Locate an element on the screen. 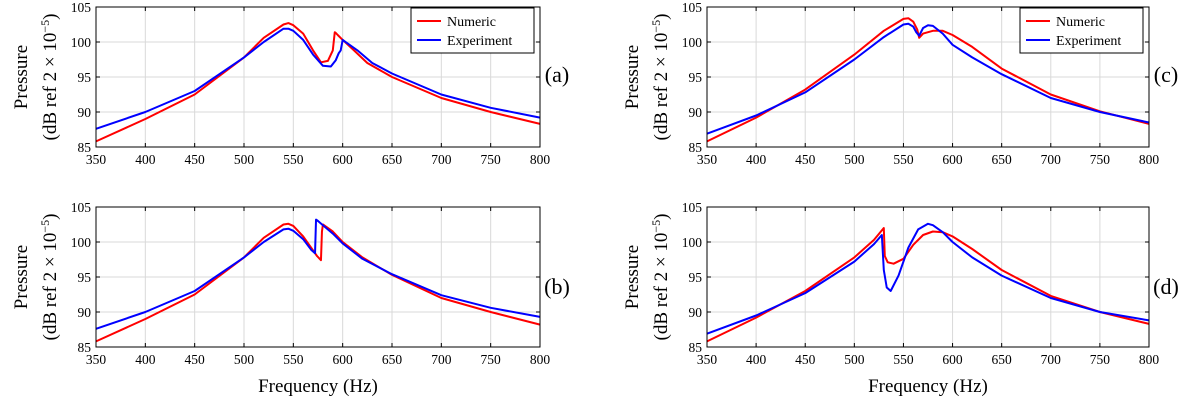 The width and height of the screenshot is (1200, 403). panel-label: (a) is located at coordinates (557, 74).